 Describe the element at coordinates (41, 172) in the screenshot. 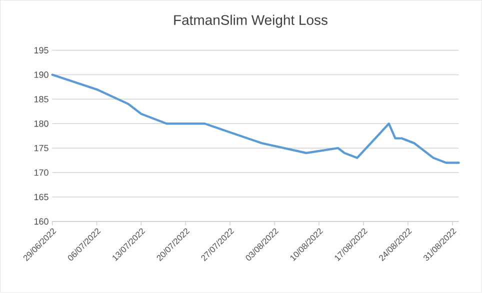

I see `y-tick-label: 170` at that location.